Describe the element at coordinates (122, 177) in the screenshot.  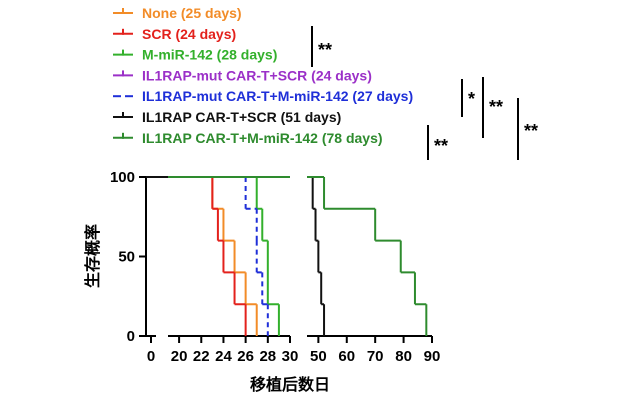
I see `y-tick-label: 100` at that location.